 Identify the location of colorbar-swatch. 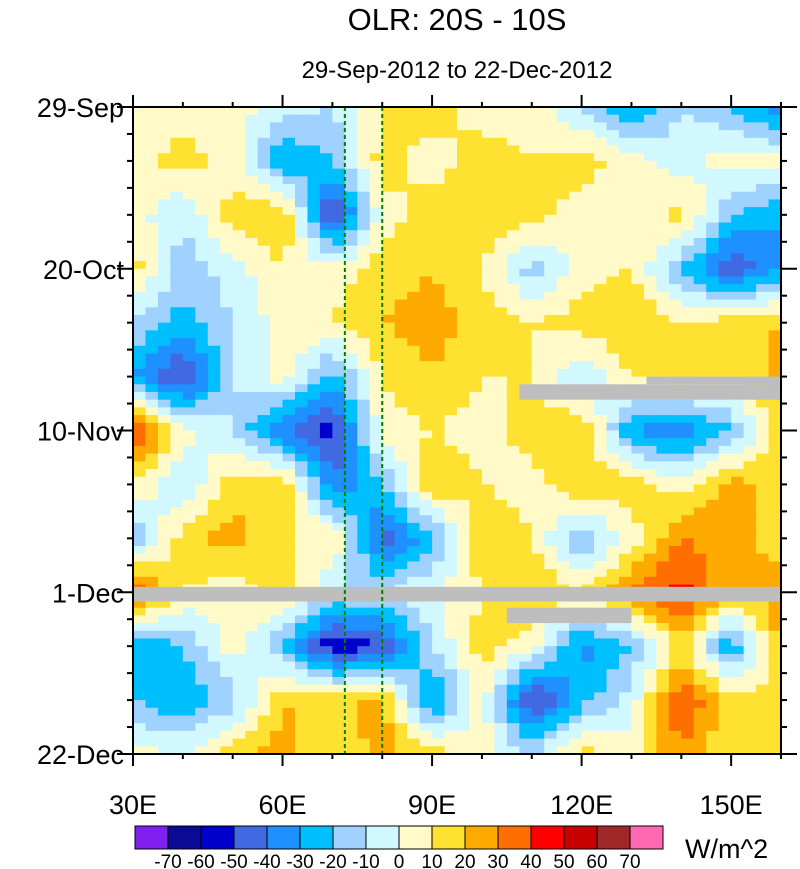
(580, 837).